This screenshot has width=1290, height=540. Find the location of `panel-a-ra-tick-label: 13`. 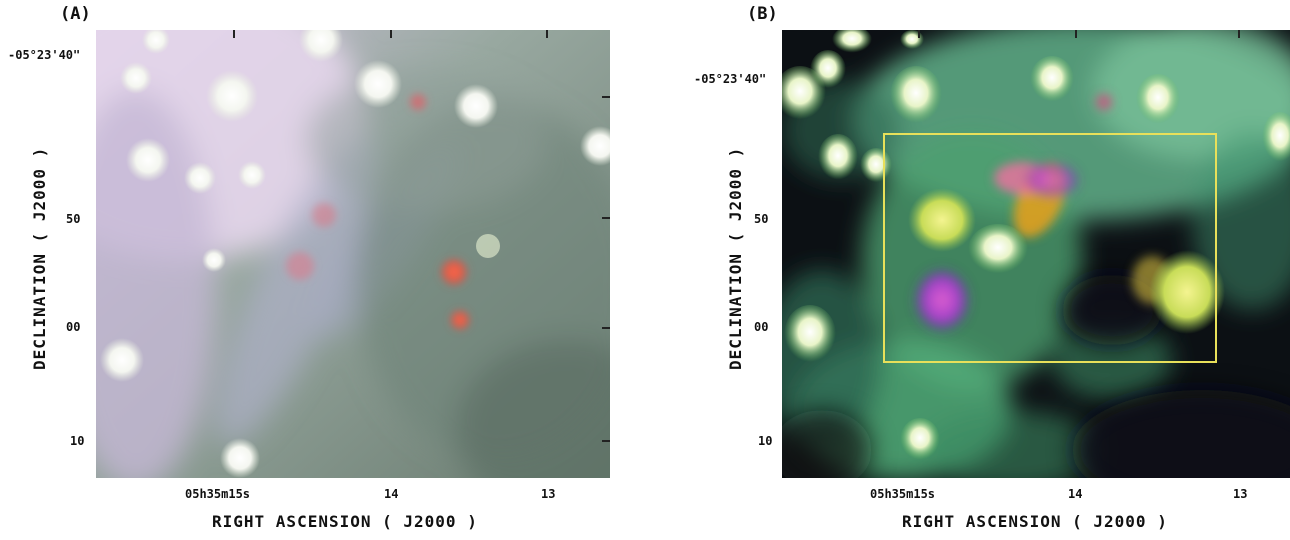

panel-a-ra-tick-label: 13 is located at coordinates (548, 494).